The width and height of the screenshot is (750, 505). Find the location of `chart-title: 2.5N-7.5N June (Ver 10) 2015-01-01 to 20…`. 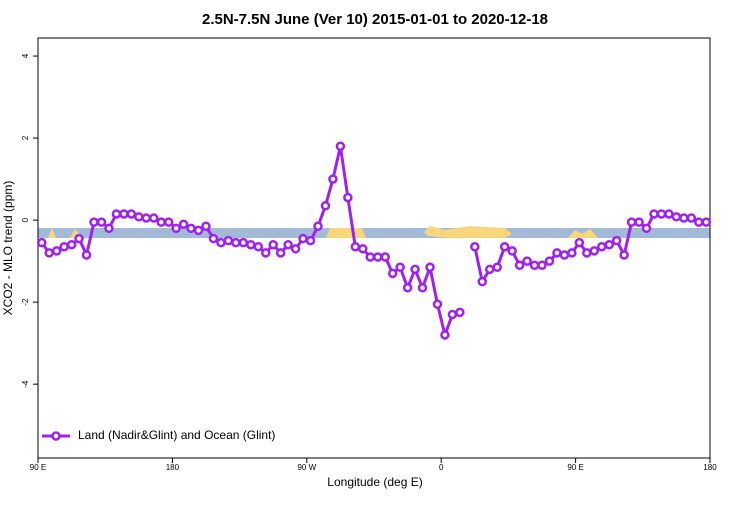

chart-title: 2.5N-7.5N June (Ver 10) 2015-01-01 to 20… is located at coordinates (375, 19).